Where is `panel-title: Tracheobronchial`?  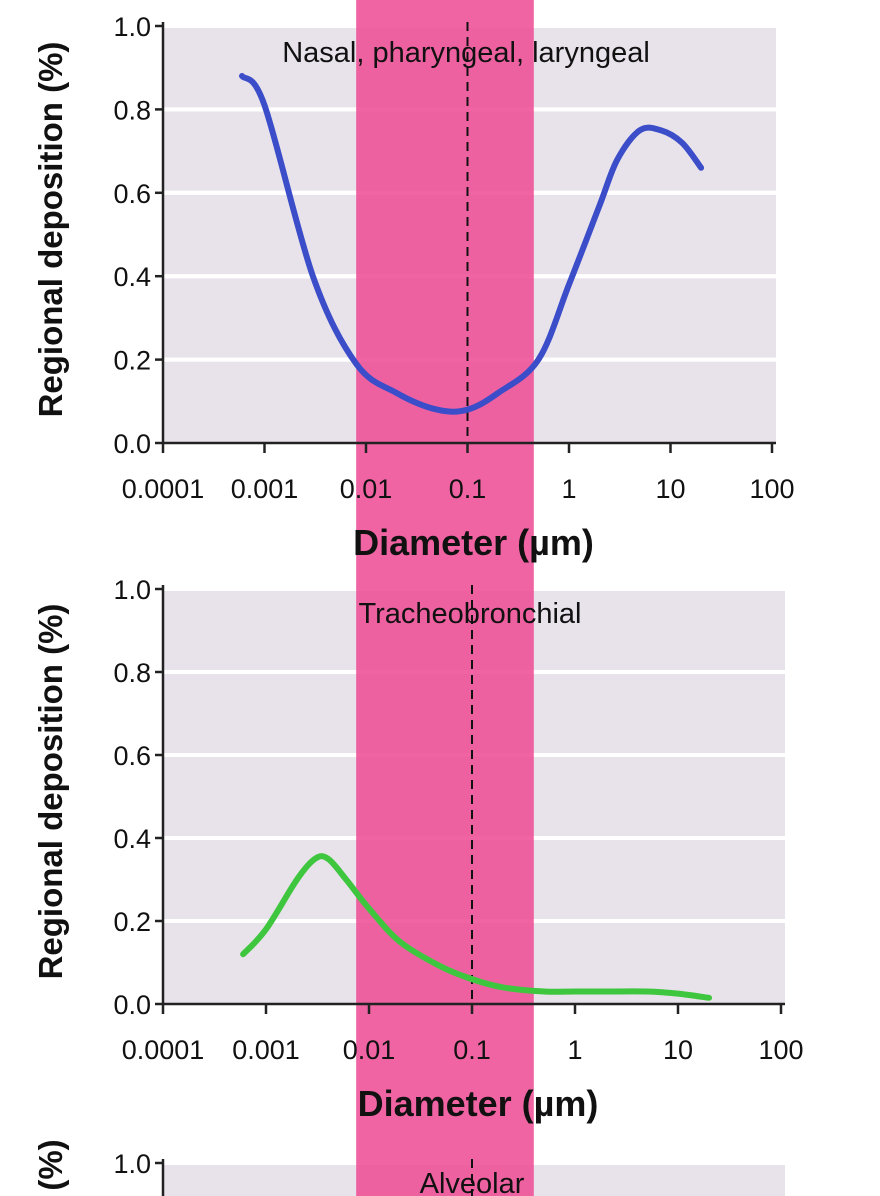 panel-title: Tracheobronchial is located at coordinates (470, 614).